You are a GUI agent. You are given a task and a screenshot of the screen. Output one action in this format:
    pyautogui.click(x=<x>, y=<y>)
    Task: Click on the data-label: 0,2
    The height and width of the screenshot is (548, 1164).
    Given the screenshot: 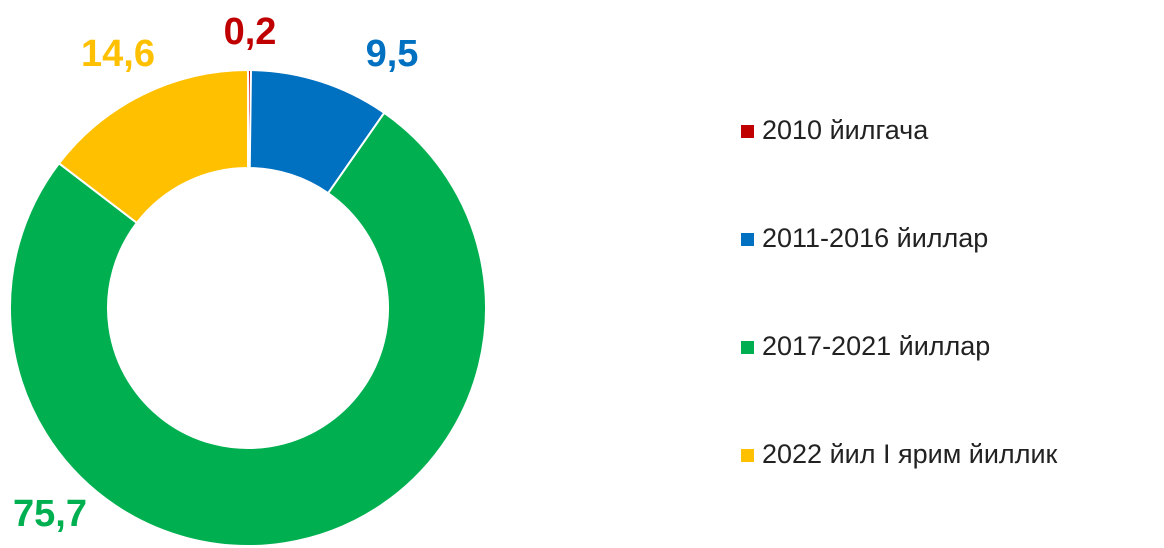 What is the action you would take?
    pyautogui.click(x=250, y=32)
    